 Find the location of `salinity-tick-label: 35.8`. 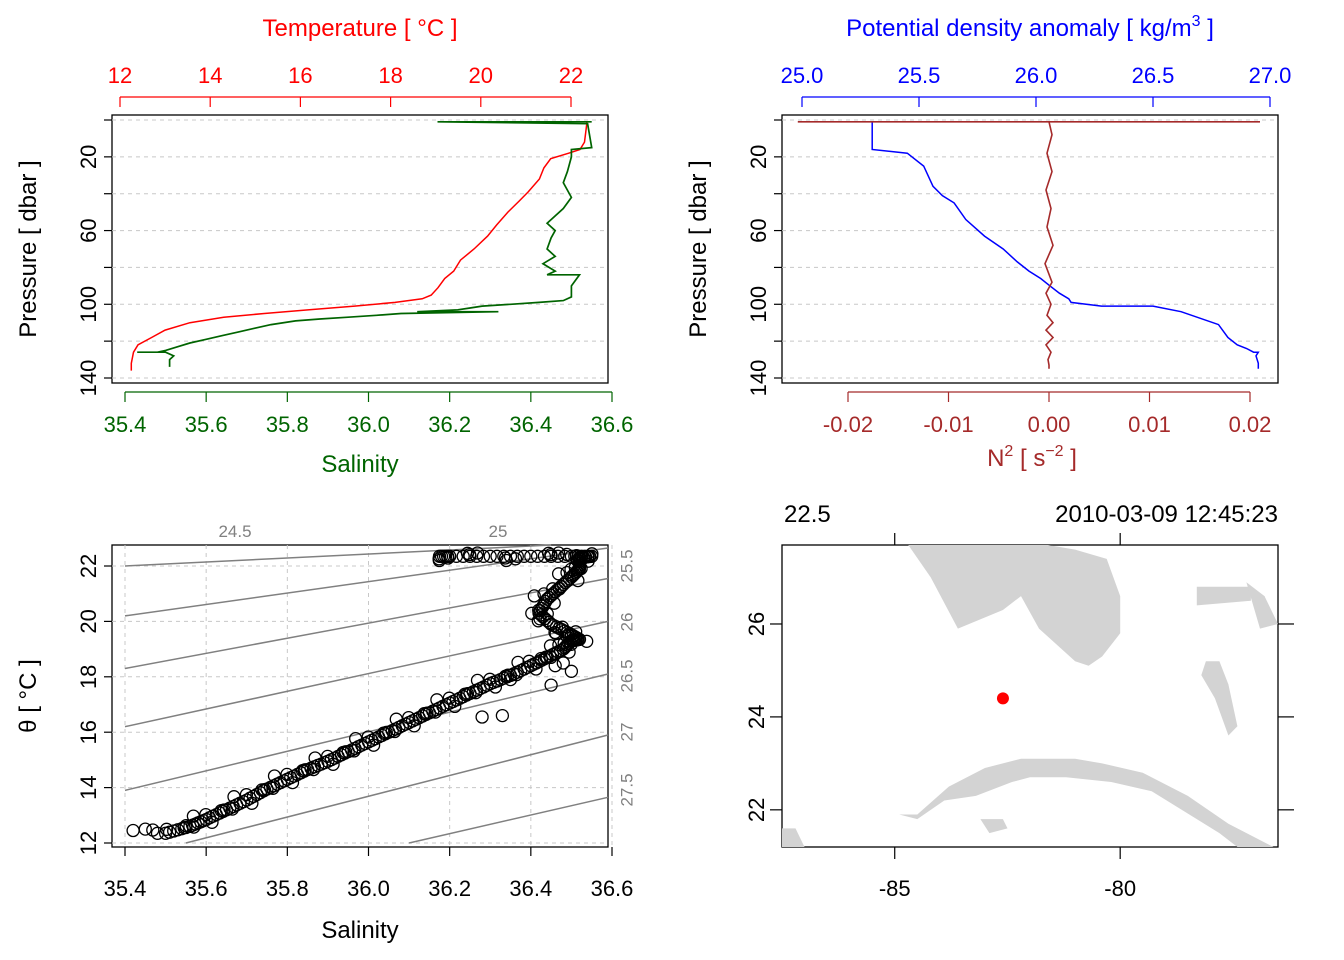

salinity-tick-label: 35.8 is located at coordinates (287, 424).